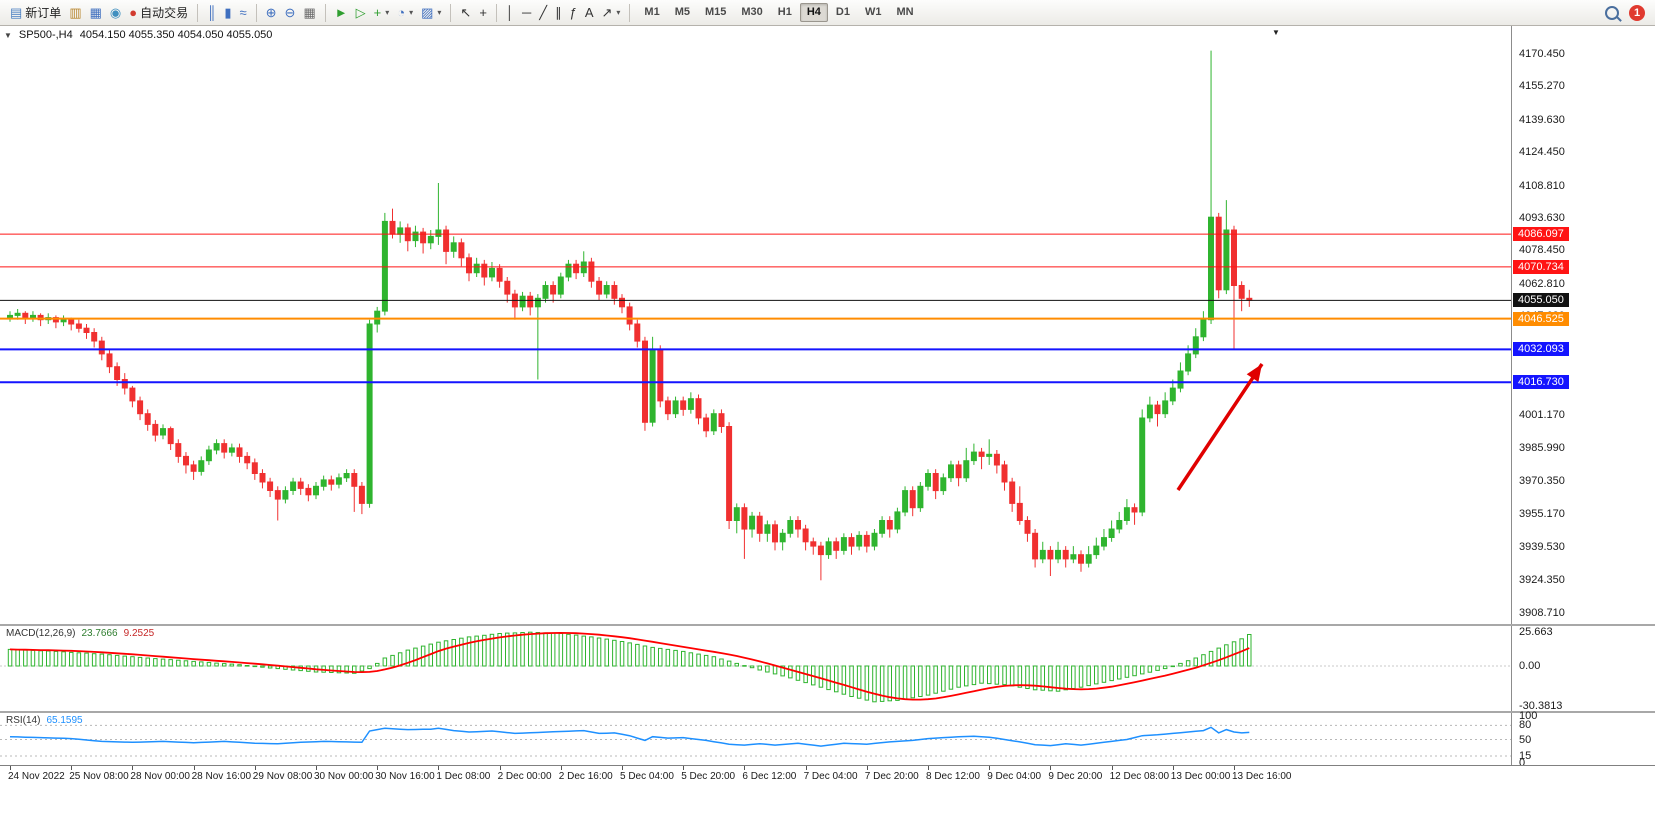  What do you see at coordinates (377, 12) in the screenshot?
I see `add-indicator-icon: +` at bounding box center [377, 12].